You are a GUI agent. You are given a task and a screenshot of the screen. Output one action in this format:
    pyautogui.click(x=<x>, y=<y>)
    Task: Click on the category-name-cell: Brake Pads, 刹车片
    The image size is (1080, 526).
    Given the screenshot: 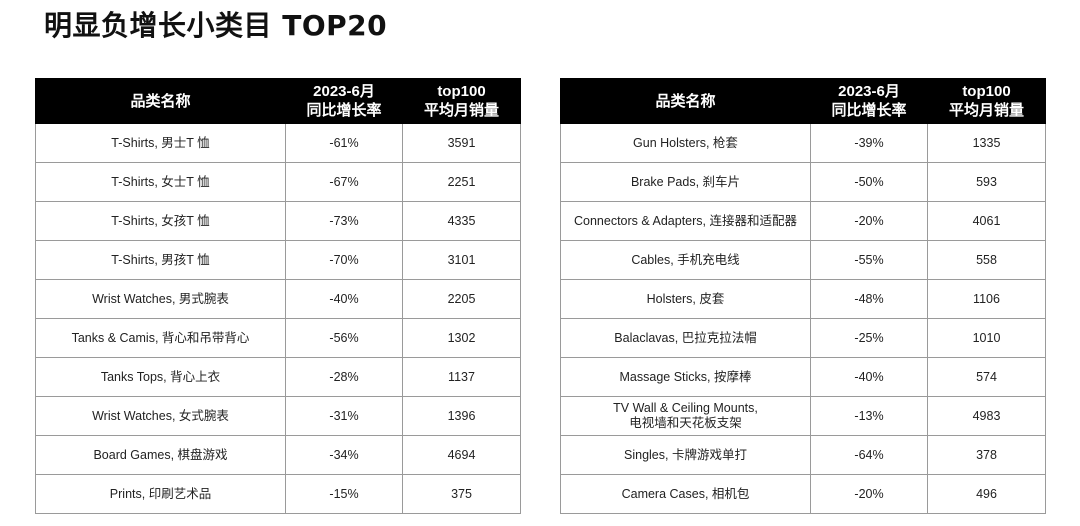 What is the action you would take?
    pyautogui.click(x=685, y=182)
    